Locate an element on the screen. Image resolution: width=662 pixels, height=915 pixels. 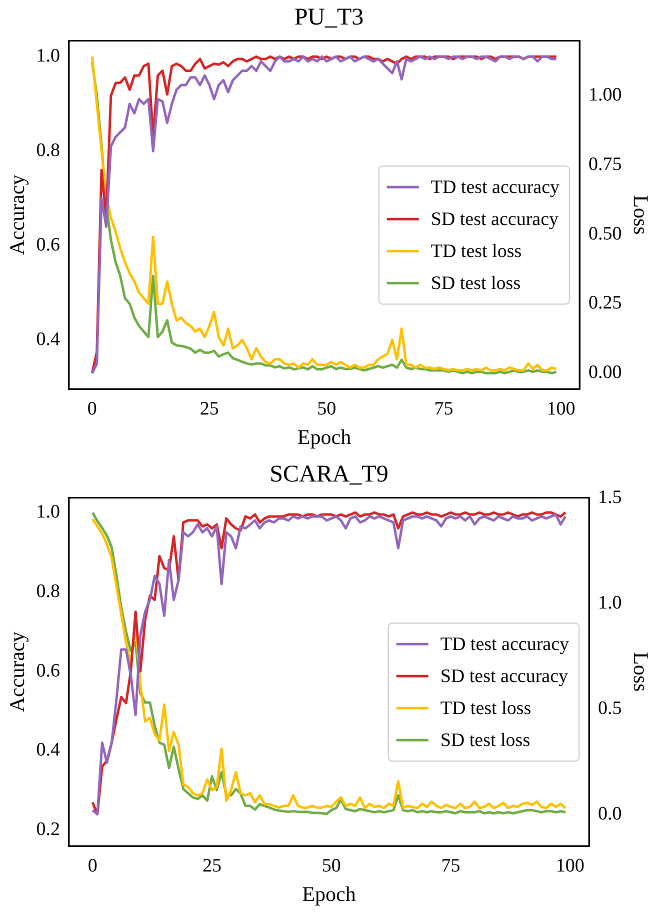
y-tick-label: 0.2 is located at coordinates (48, 829).